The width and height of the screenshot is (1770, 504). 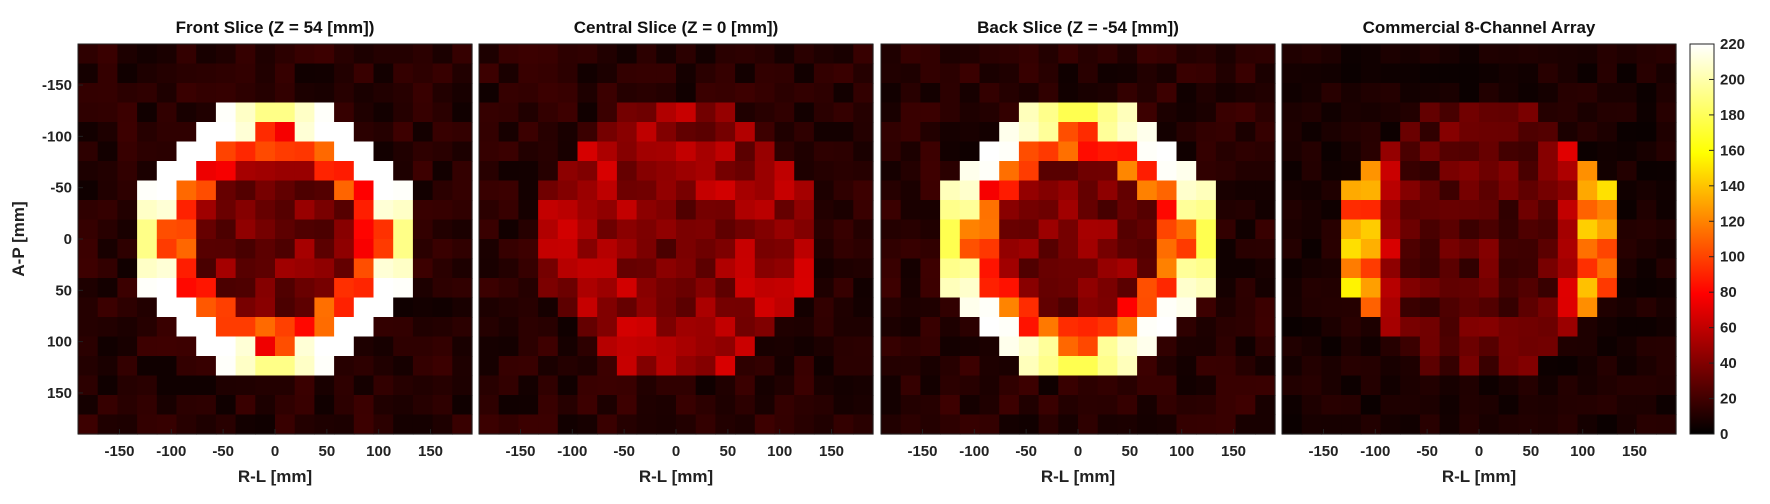 I want to click on x-tick-label: 150, so click(x=1634, y=451).